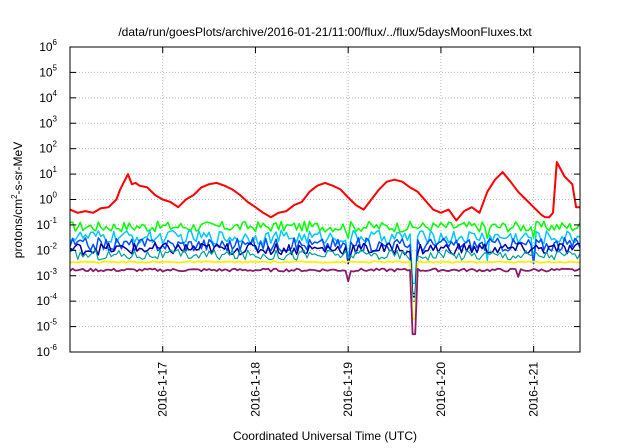  Describe the element at coordinates (48, 199) in the screenshot. I see `y-tick-label: 10⁰` at that location.